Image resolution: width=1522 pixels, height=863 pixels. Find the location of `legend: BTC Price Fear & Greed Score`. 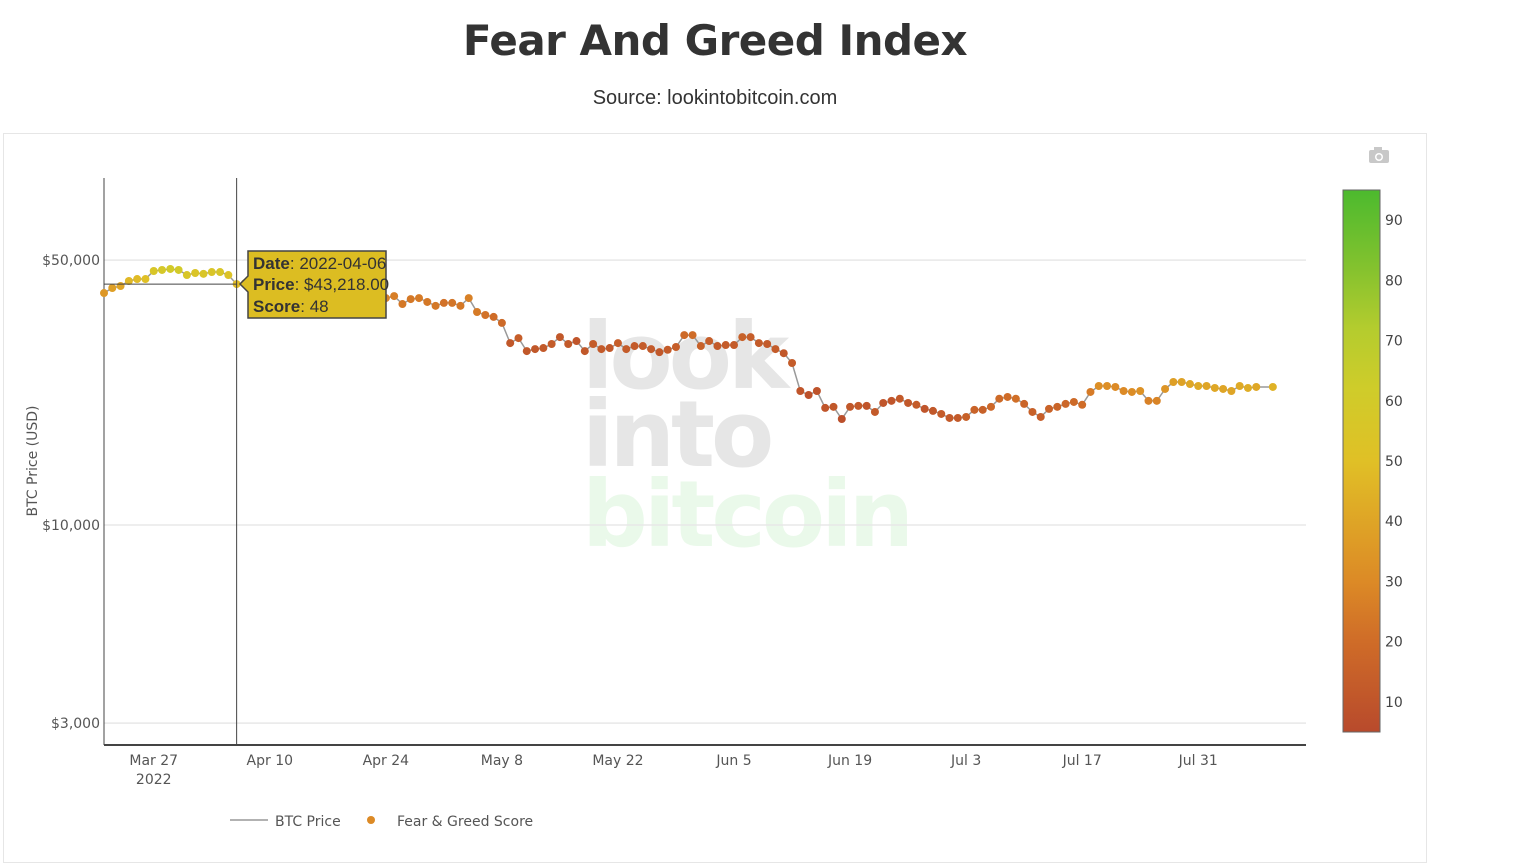

legend: BTC Price Fear & Greed Score is located at coordinates (381, 822).